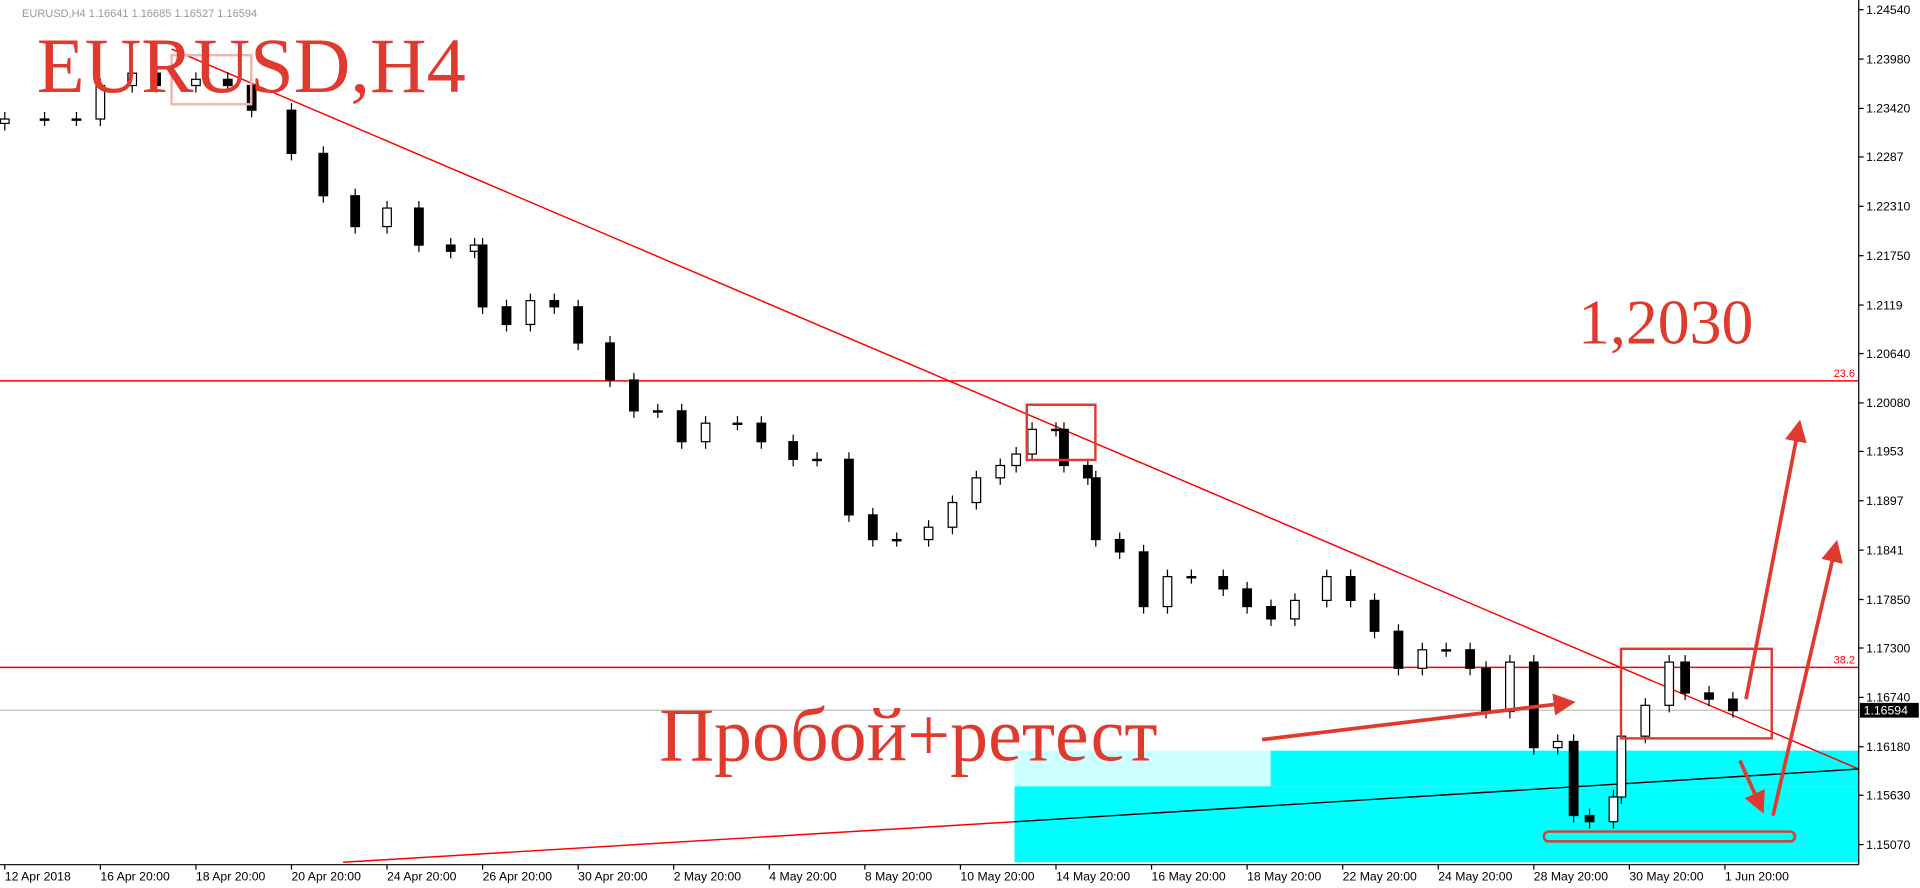 This screenshot has width=1920, height=888. I want to click on x-tick-label: 18 Apr 20:00, so click(231, 877).